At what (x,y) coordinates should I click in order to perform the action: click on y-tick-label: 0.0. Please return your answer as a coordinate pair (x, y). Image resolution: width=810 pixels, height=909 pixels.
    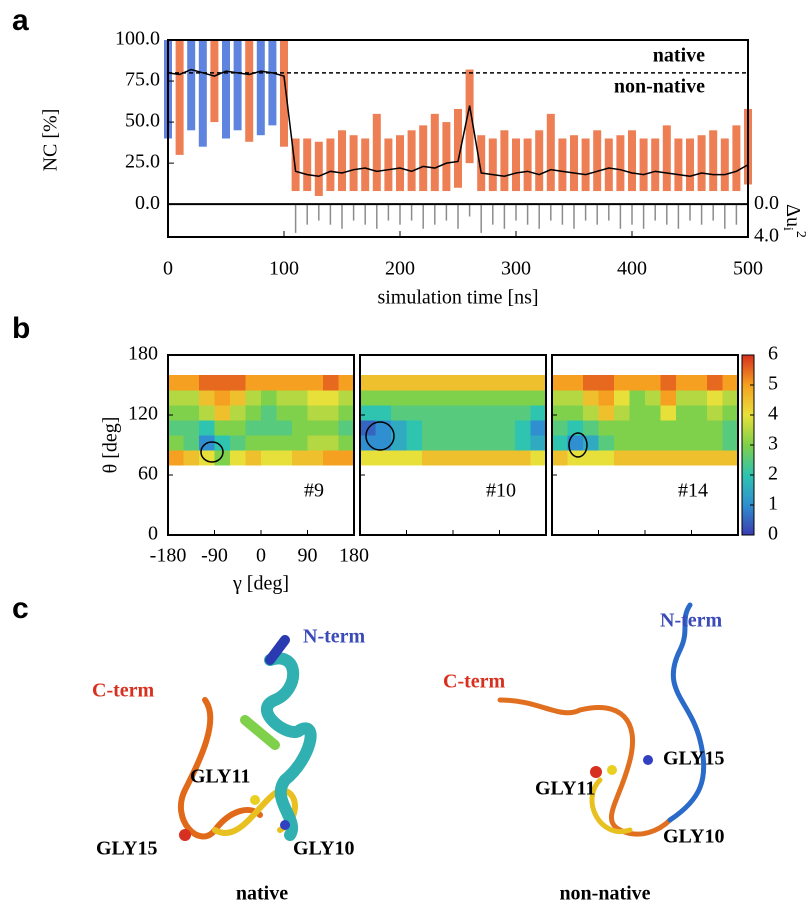
    Looking at the image, I should click on (147, 203).